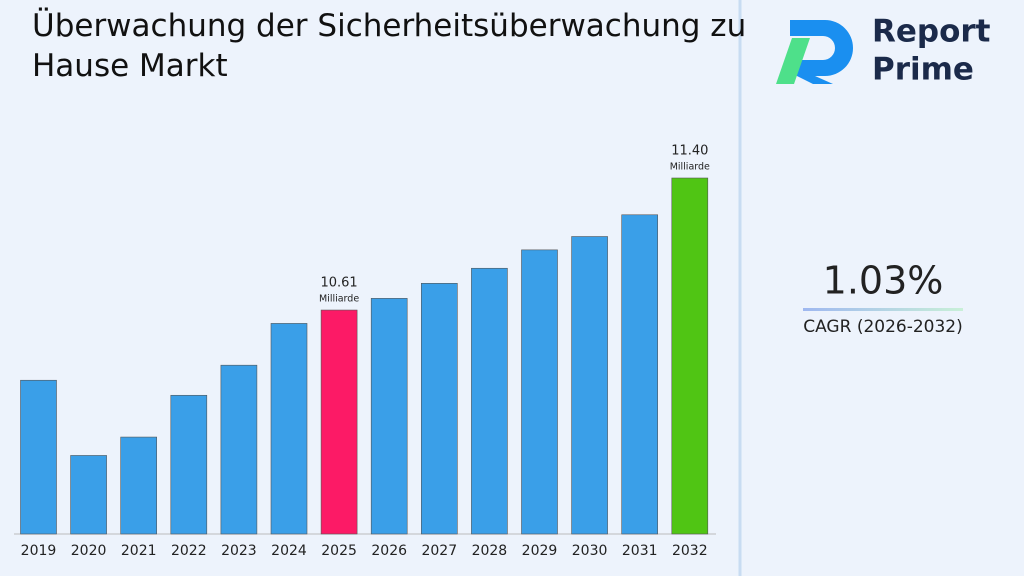  What do you see at coordinates (439, 551) in the screenshot?
I see `x-tick-label: 2027` at bounding box center [439, 551].